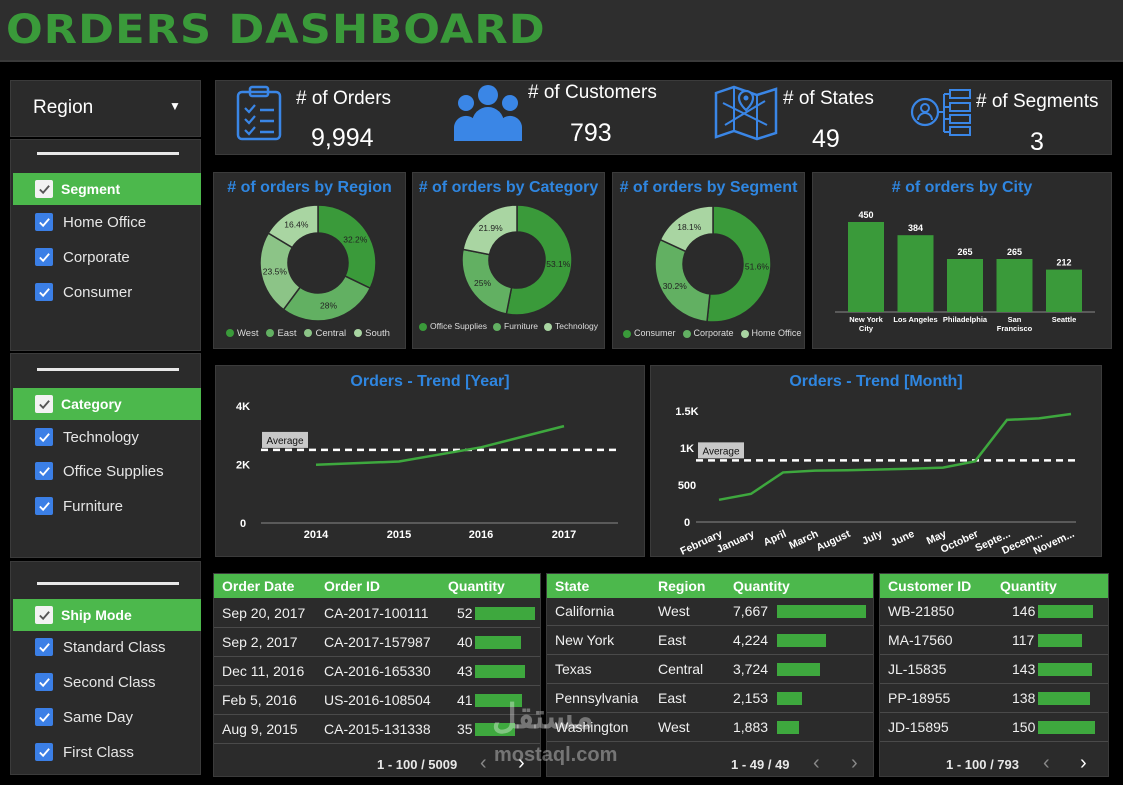  What do you see at coordinates (79, 506) in the screenshot?
I see `category-option-furniture: Furniture` at bounding box center [79, 506].